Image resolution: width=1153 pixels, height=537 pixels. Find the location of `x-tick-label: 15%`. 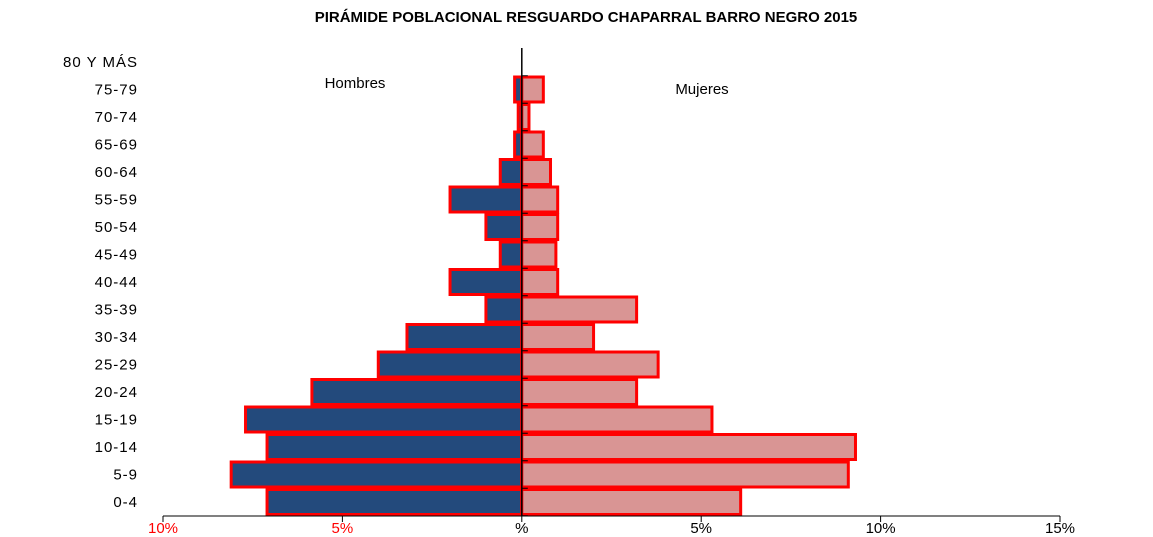

x-tick-label: 15% is located at coordinates (1060, 528).